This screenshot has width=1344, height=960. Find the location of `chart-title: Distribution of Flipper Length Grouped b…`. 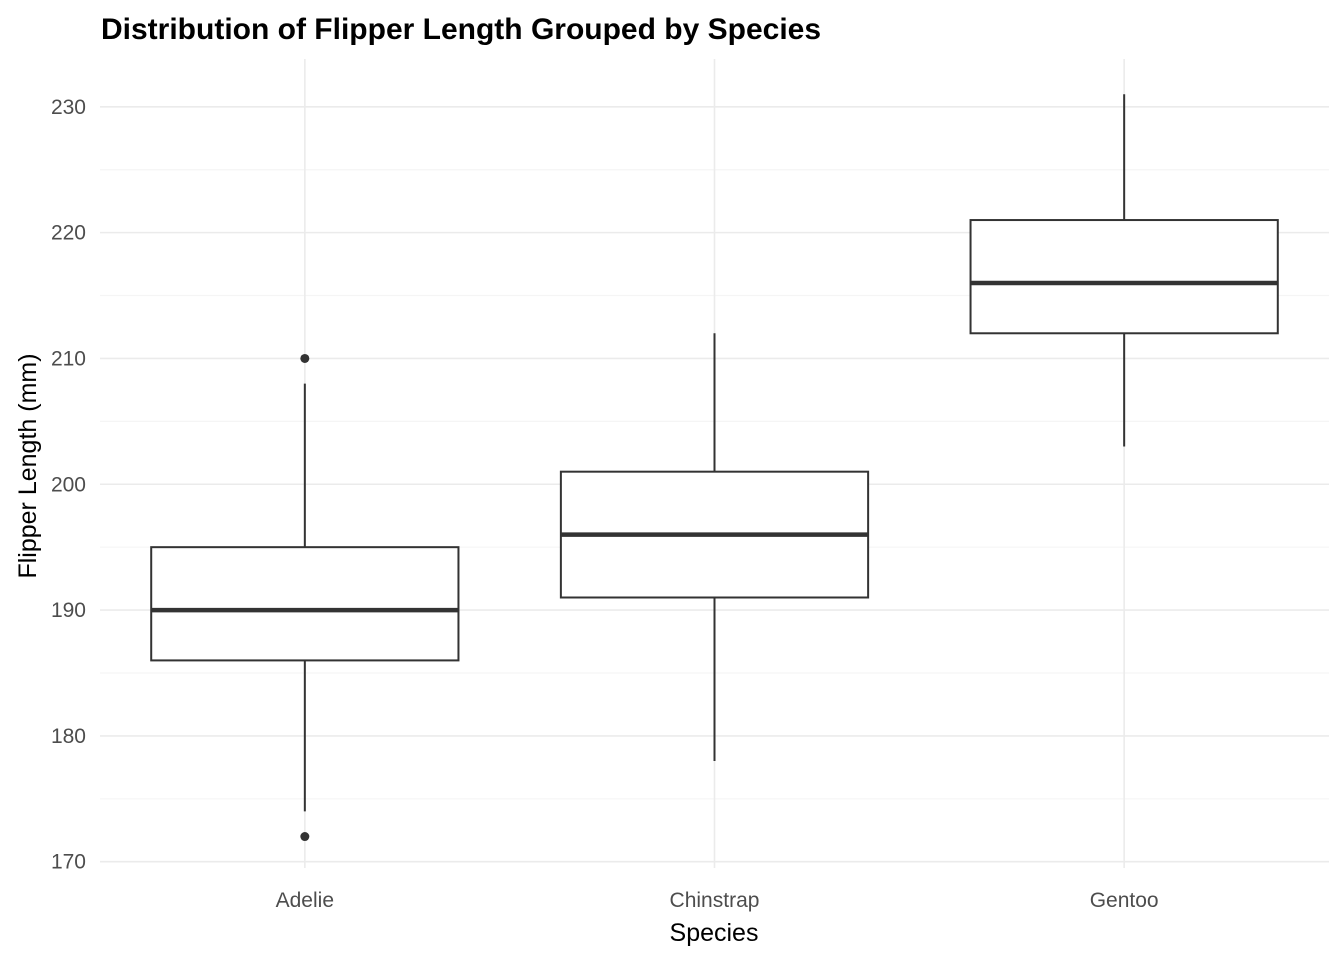

chart-title: Distribution of Flipper Length Grouped b… is located at coordinates (461, 29).